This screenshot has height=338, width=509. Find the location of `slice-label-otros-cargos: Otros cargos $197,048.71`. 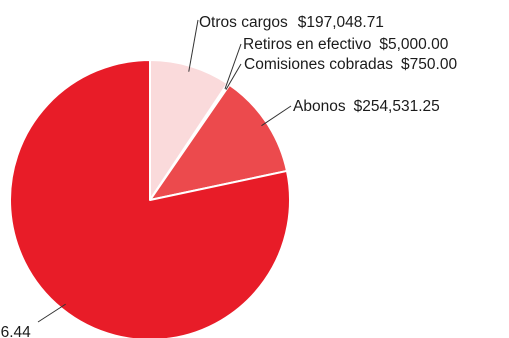

slice-label-otros-cargos: Otros cargos $197,048.71 is located at coordinates (291, 22).